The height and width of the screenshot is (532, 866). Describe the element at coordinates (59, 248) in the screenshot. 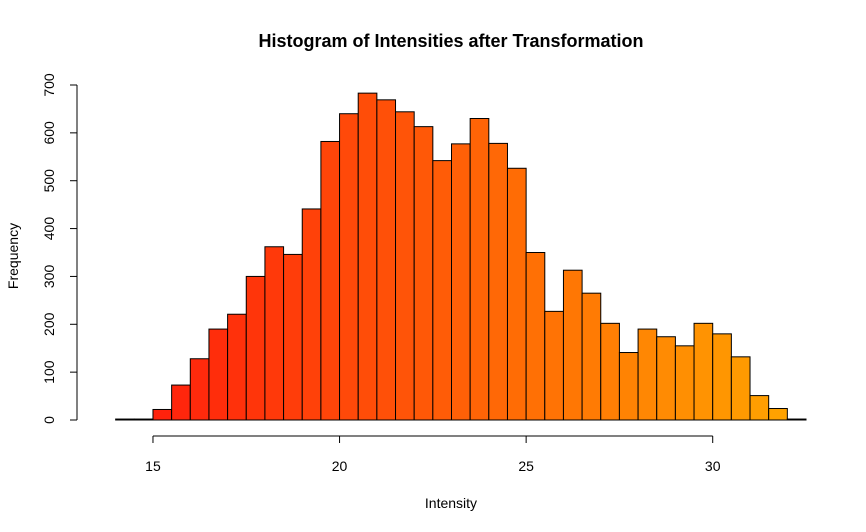

I see `y-axis: 0 100 200 300 400 500 600 700` at that location.